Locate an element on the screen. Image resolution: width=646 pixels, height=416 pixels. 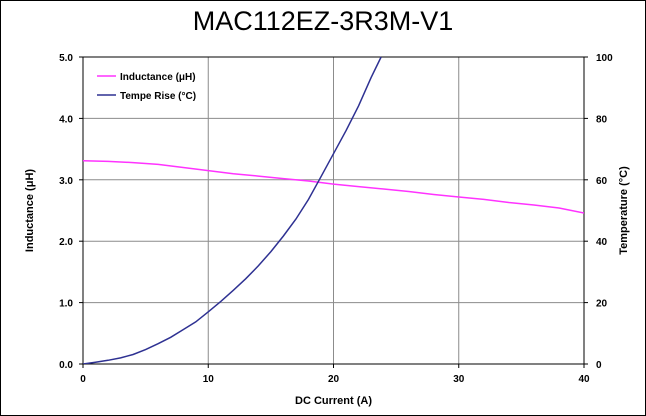
series-line-inductance is located at coordinates (333, 187).